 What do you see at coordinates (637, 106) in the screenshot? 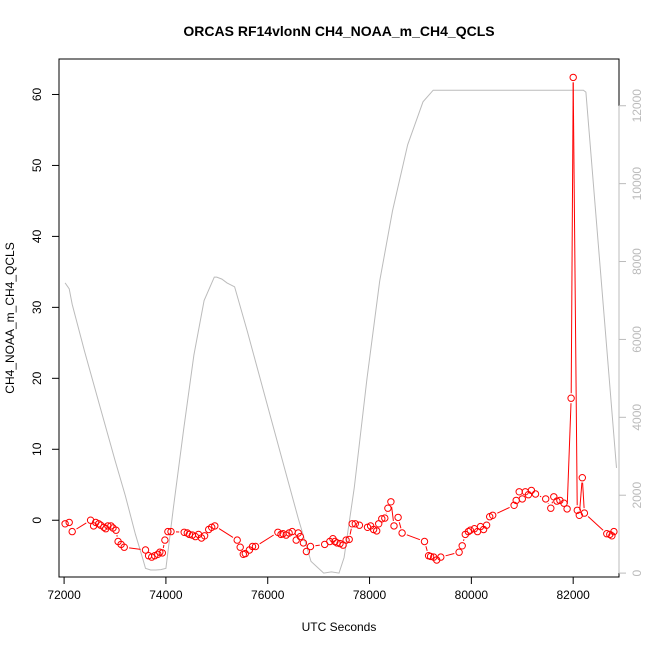
I see `y2-tick-label: 12000` at bounding box center [637, 106].